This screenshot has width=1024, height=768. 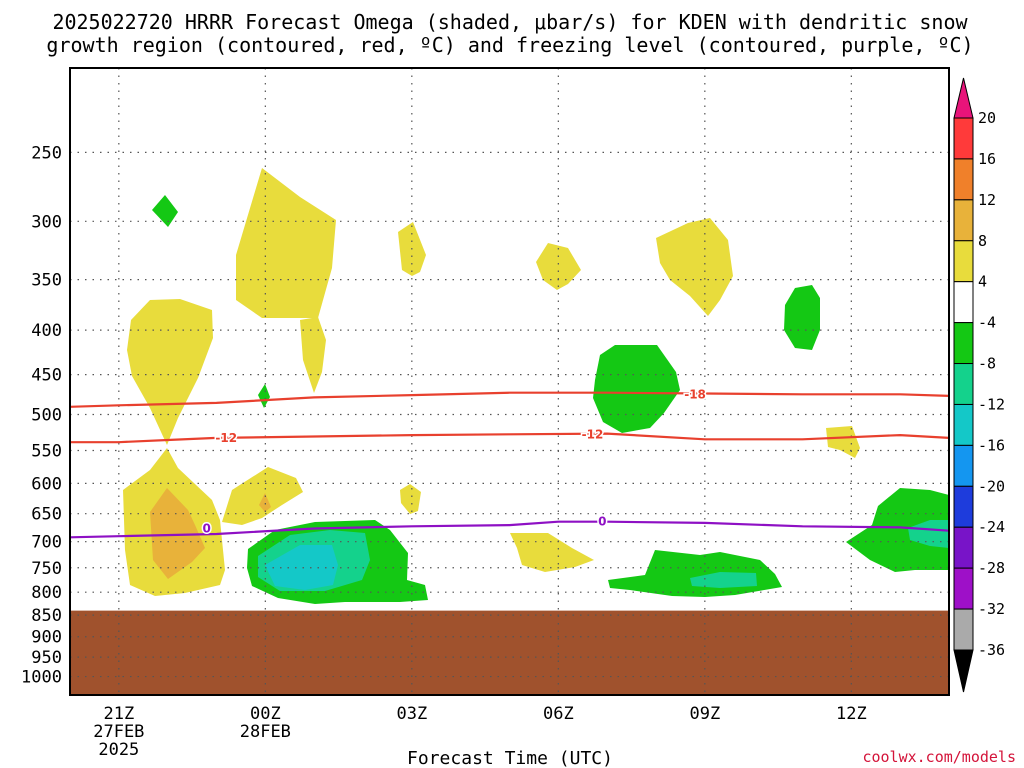 What do you see at coordinates (704, 714) in the screenshot?
I see `x-tick-label: 09Z` at bounding box center [704, 714].